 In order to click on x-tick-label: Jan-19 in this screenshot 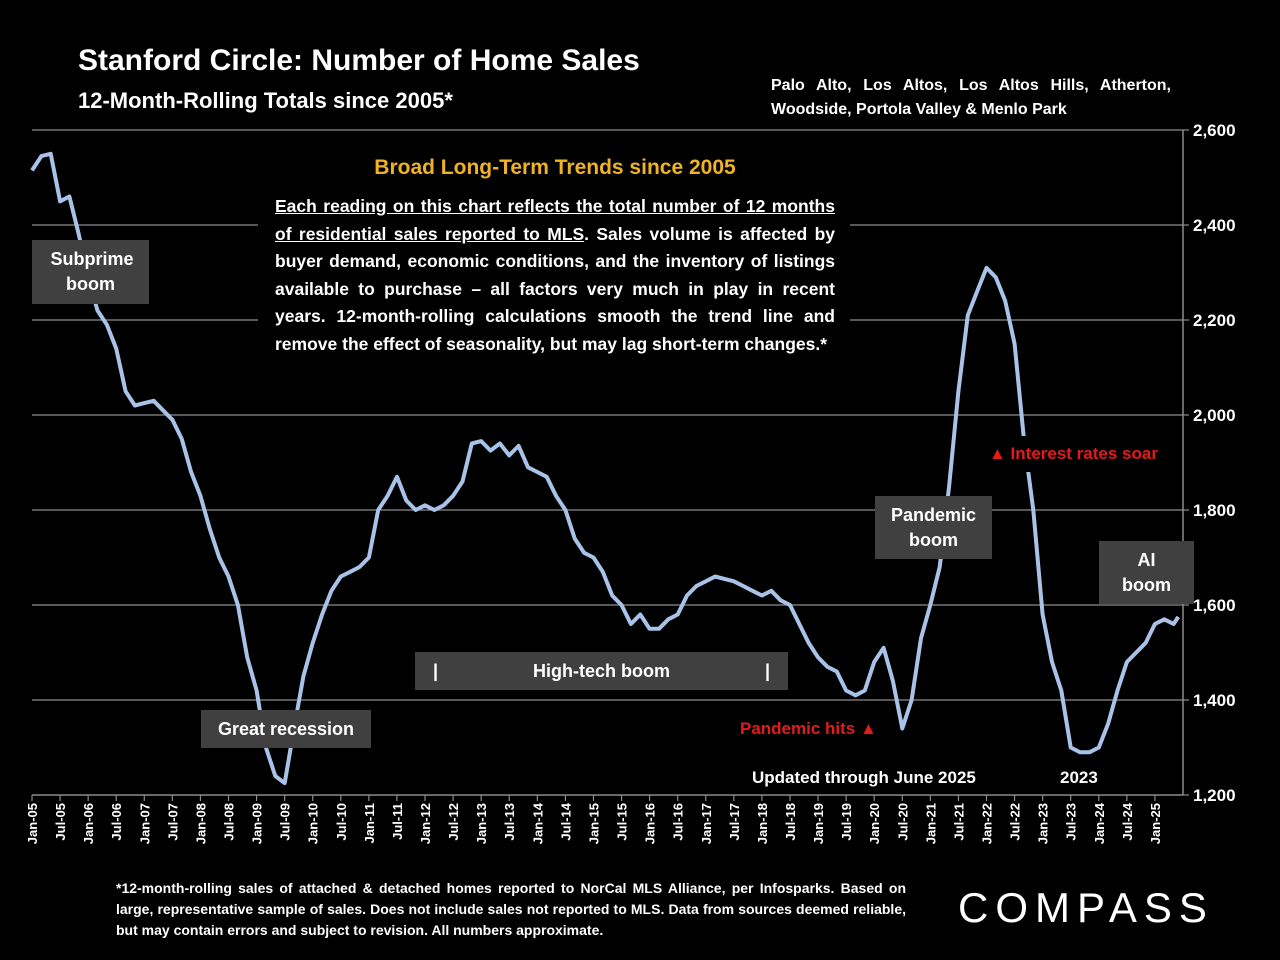, I will do `click(818, 823)`.